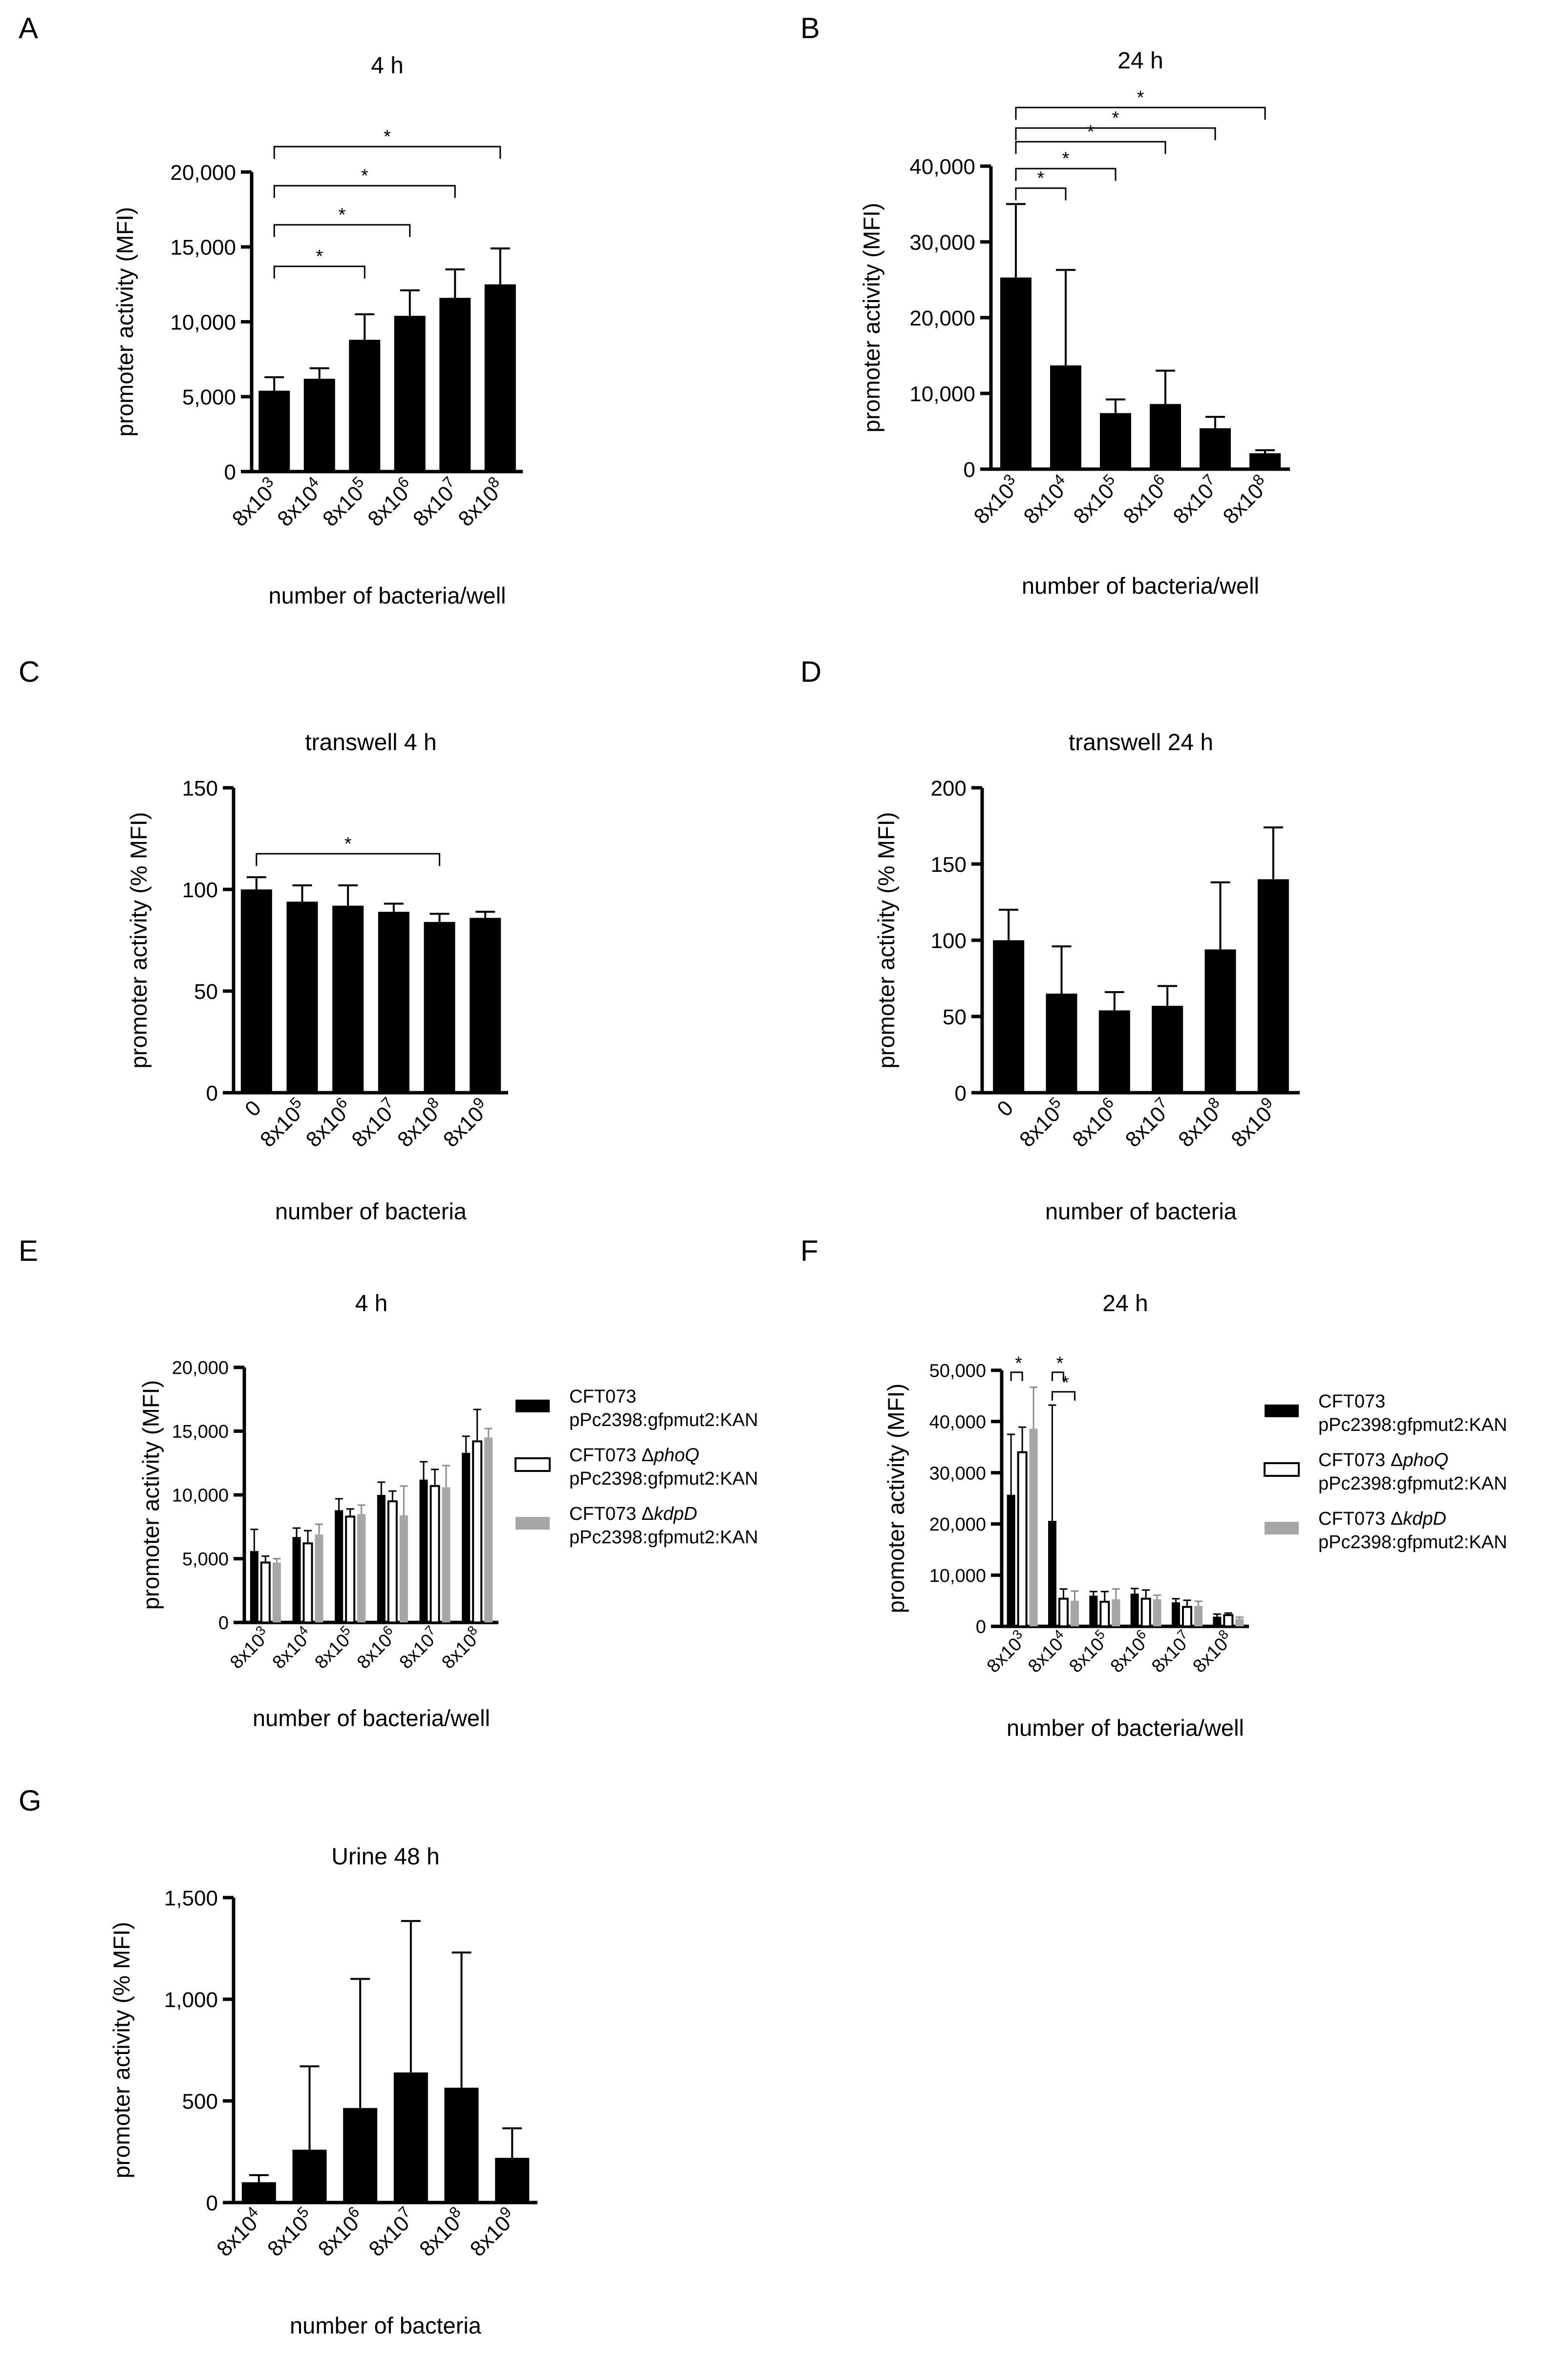 The height and width of the screenshot is (2356, 1568). What do you see at coordinates (1141, 743) in the screenshot?
I see `chart-title: transwell 24 h` at bounding box center [1141, 743].